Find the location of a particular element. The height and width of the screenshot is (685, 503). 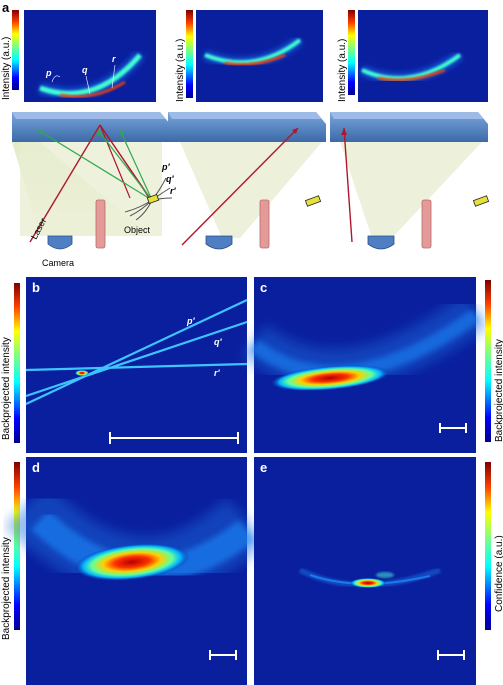

panel-d-ylabel: Backprojected intensity is located at coordinates (6, 588).